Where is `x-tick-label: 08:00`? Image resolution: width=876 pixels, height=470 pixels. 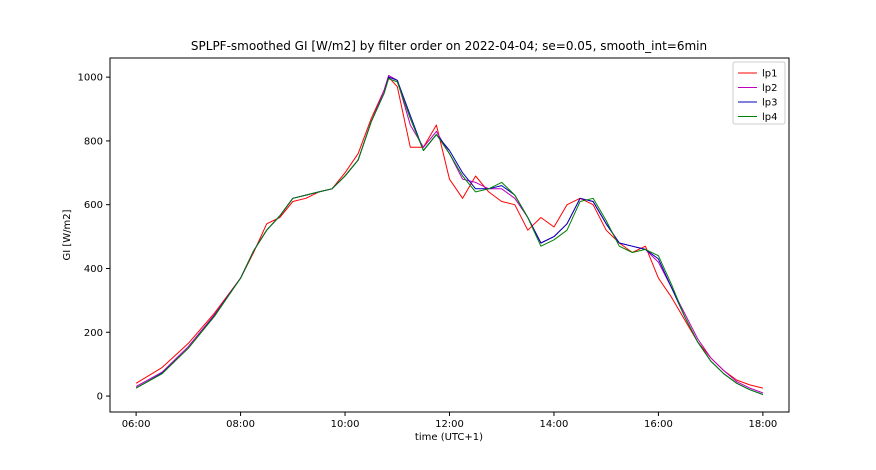 x-tick-label: 08:00 is located at coordinates (240, 424).